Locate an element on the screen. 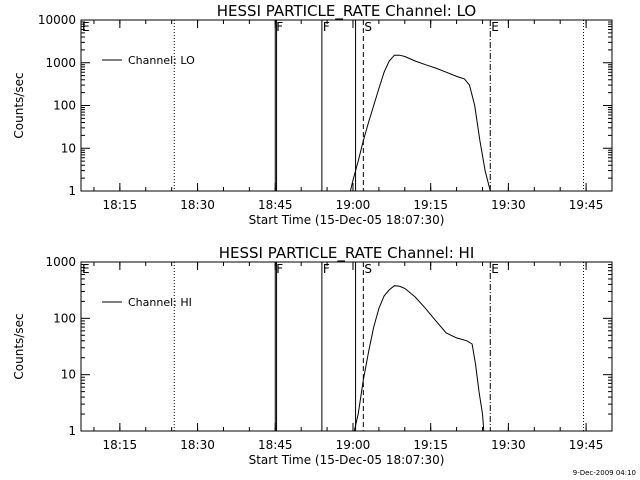 Image resolution: width=640 pixels, height=480 pixels. legend-label: Channel: LO is located at coordinates (161, 60).